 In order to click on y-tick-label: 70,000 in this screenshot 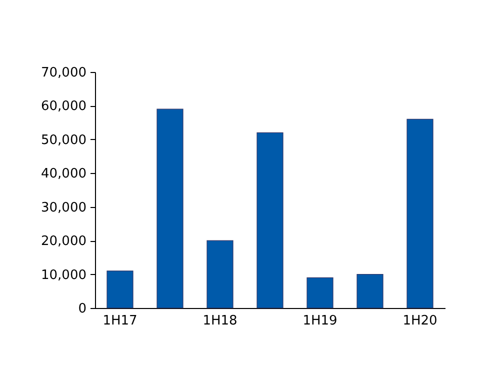, I will do `click(63, 73)`.